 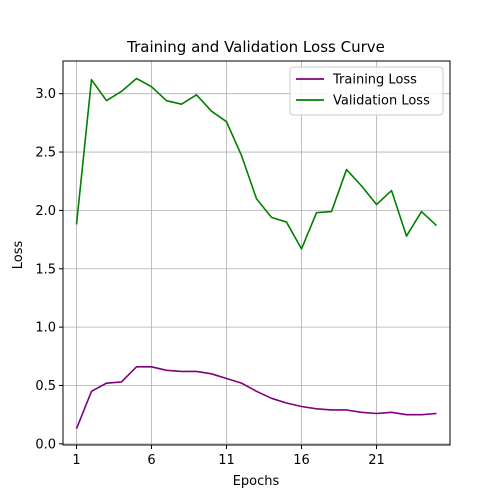 I want to click on y-tick-label: 0.5, so click(x=45, y=386).